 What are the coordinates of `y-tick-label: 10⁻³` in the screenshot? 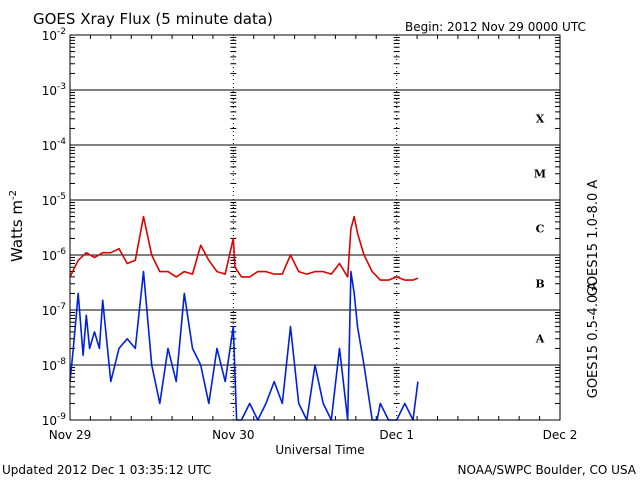 It's located at (54, 90).